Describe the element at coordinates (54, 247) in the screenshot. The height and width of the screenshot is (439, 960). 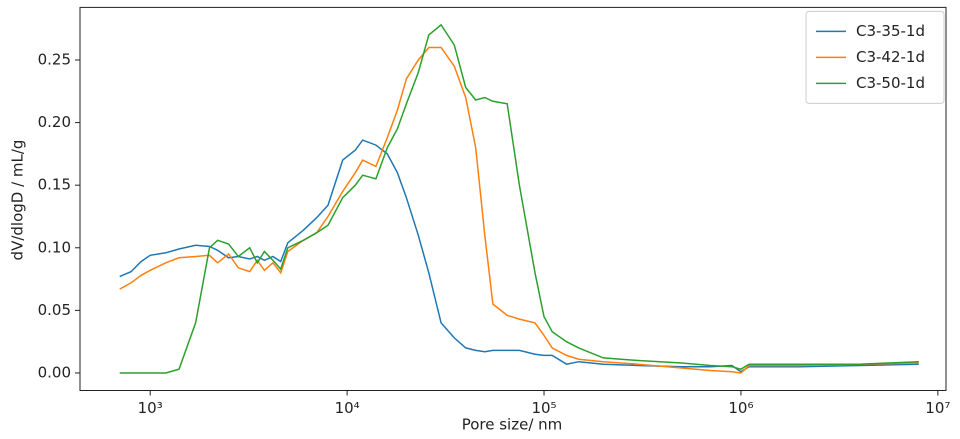
I see `y-tick-label: 0.10` at that location.